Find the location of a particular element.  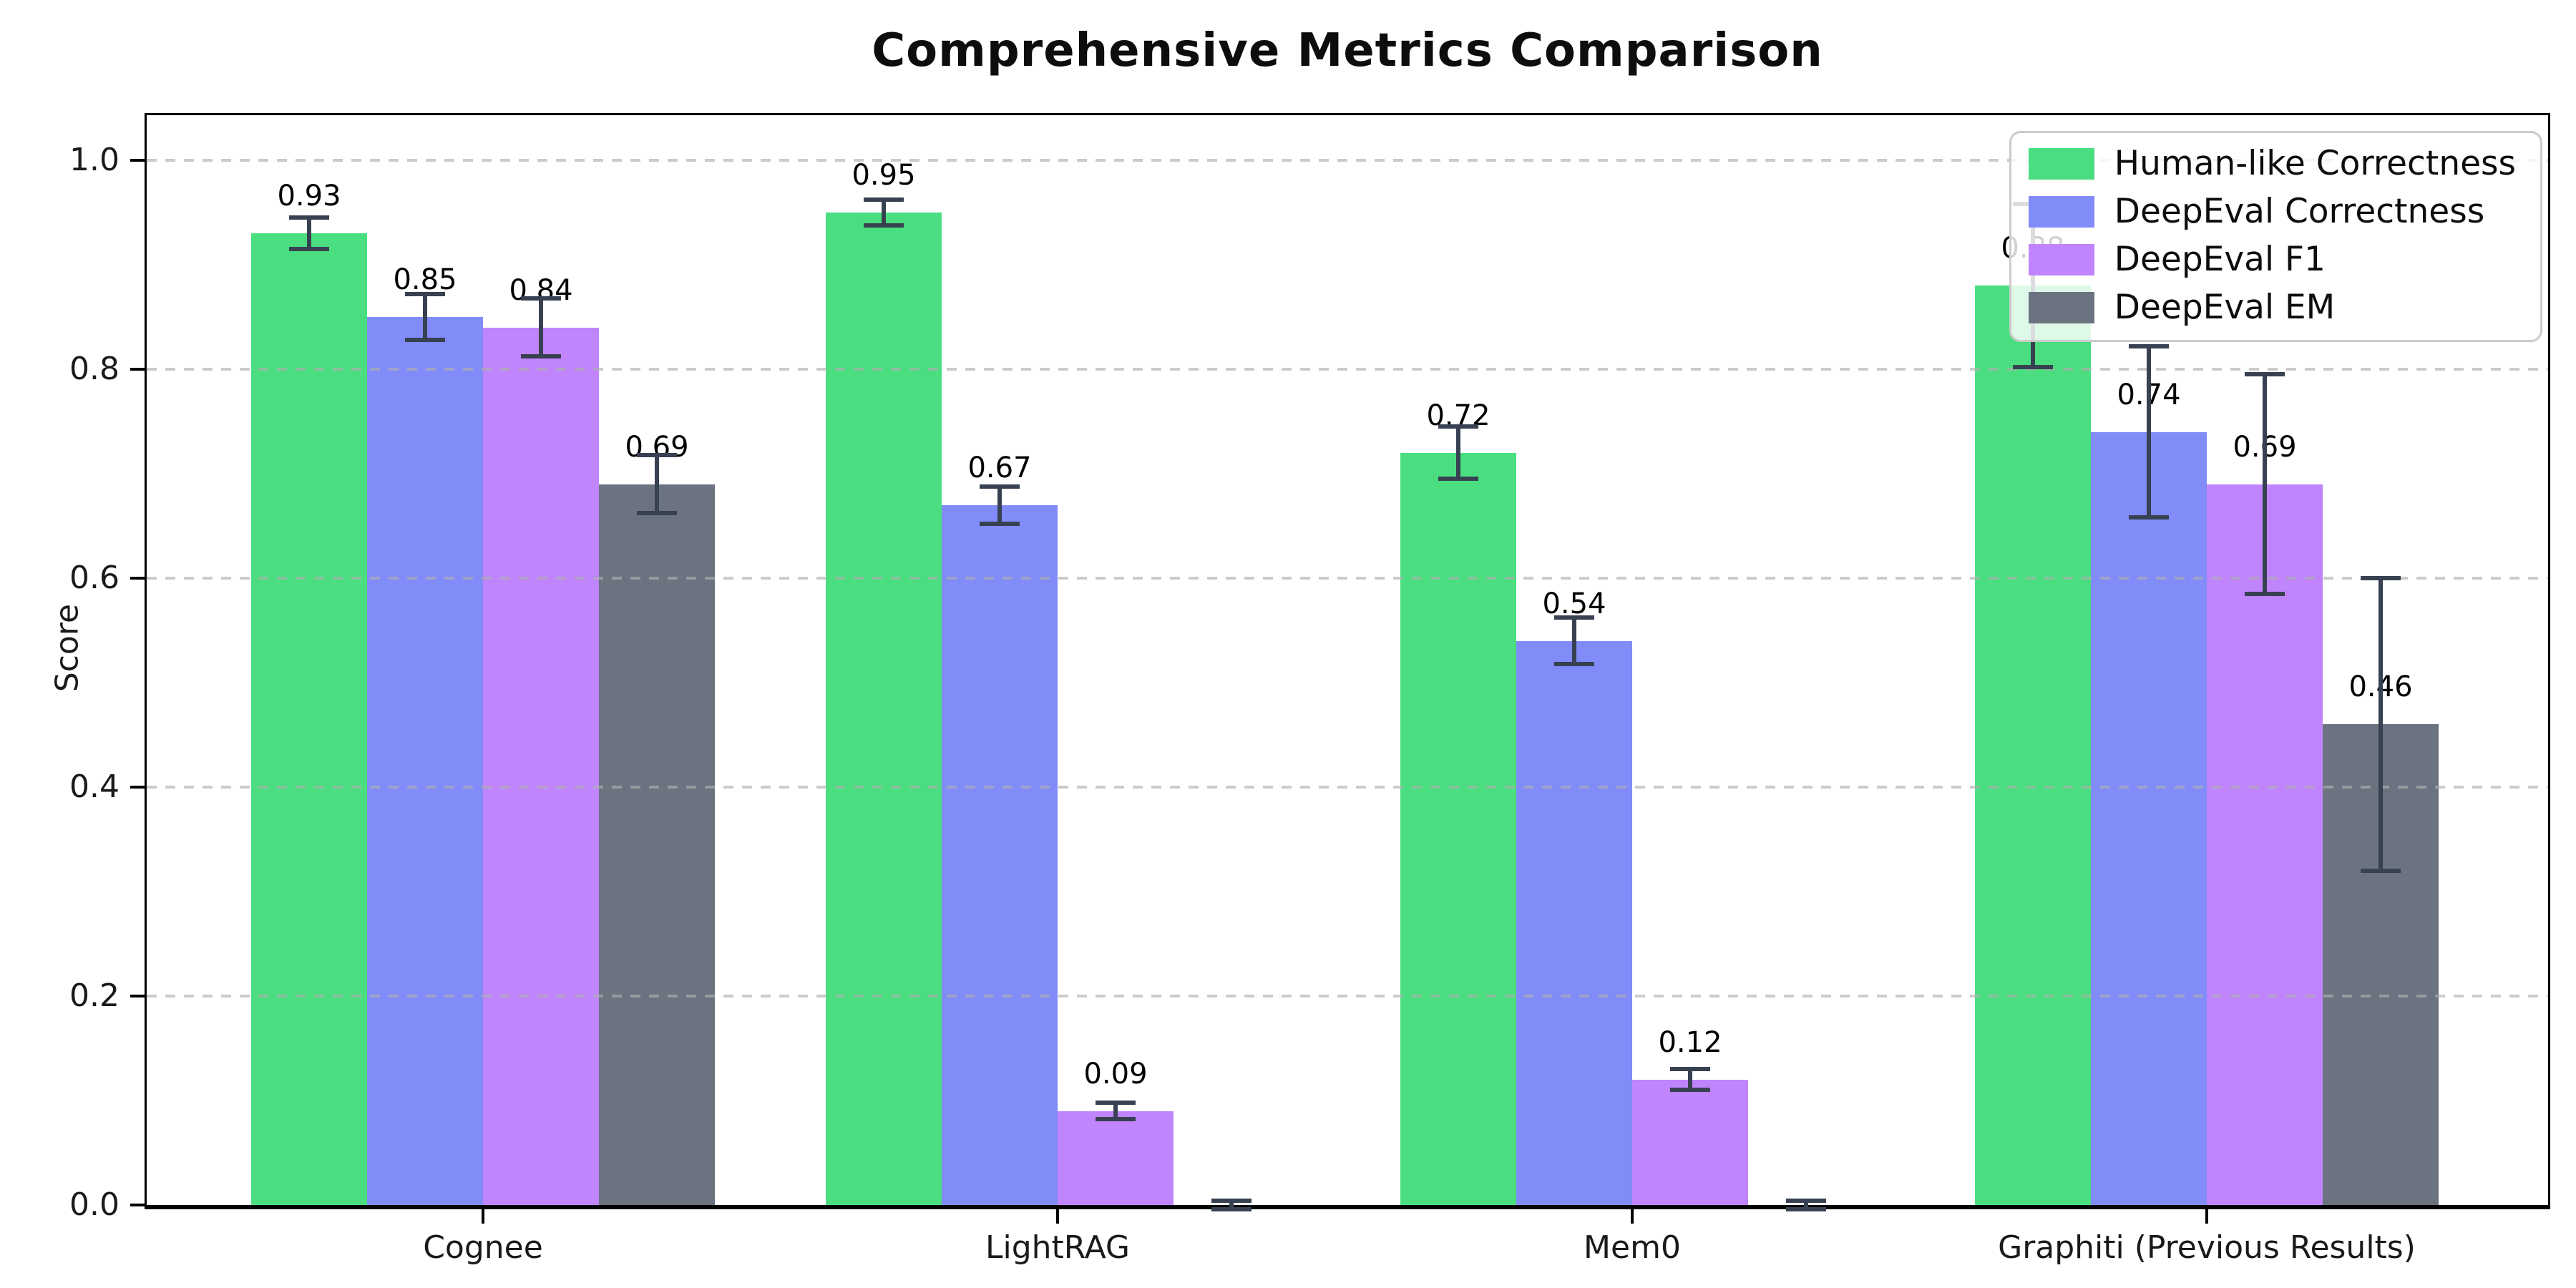

bar-deepeval-correctness-graphiti-previous-results- is located at coordinates (2149, 818).